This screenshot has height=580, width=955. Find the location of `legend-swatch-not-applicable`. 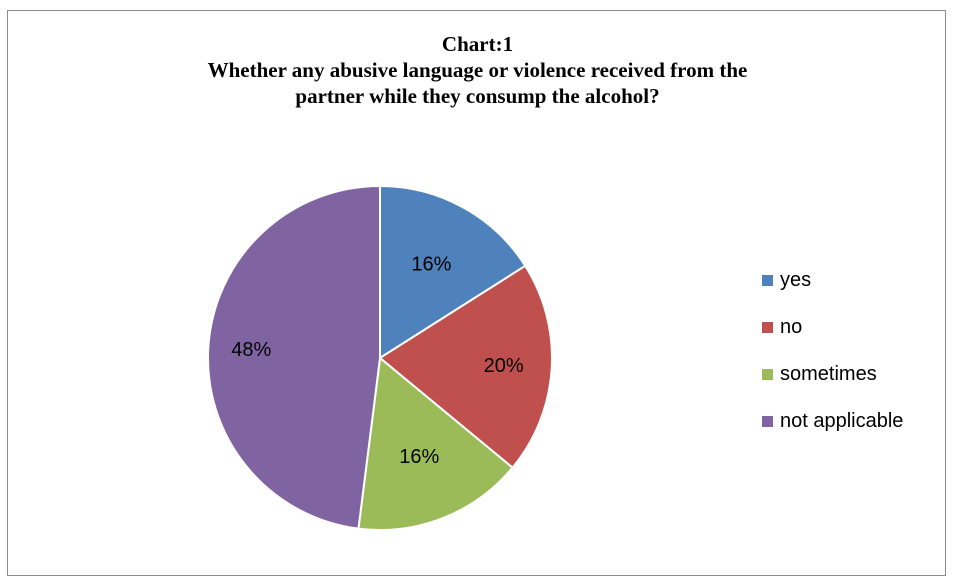

legend-swatch-not-applicable is located at coordinates (767, 421).